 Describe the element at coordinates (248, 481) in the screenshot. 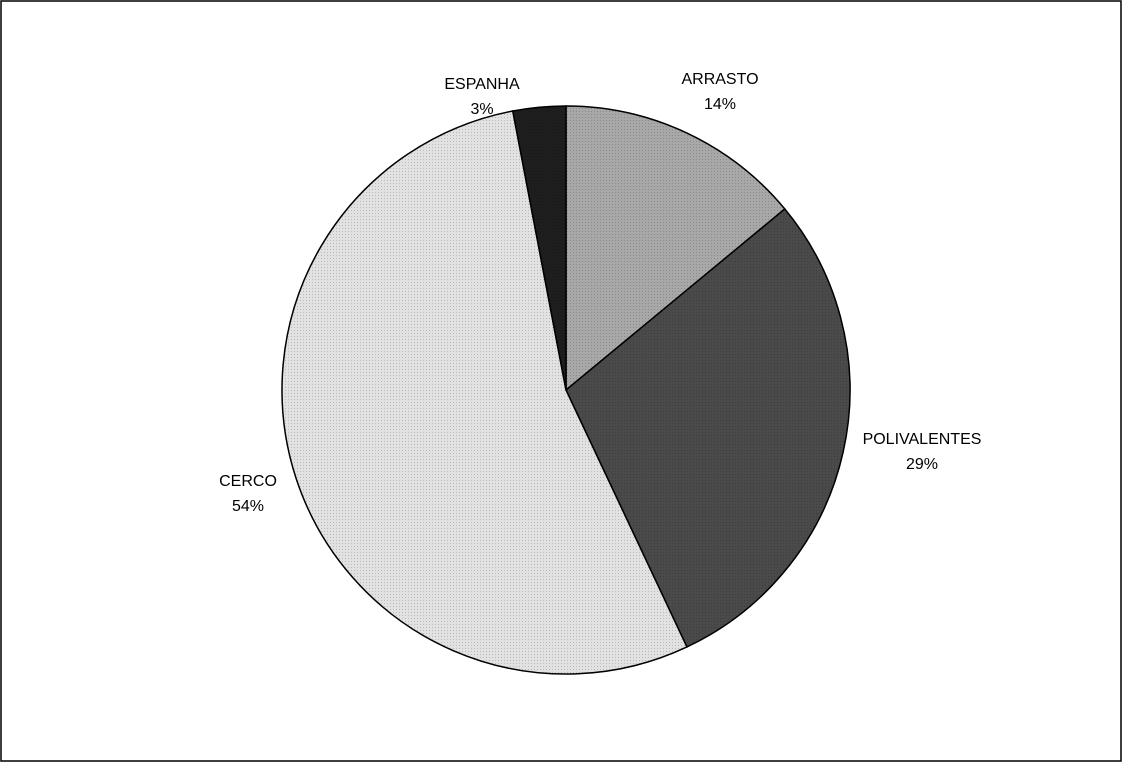

I see `slice-label: CERCO` at that location.